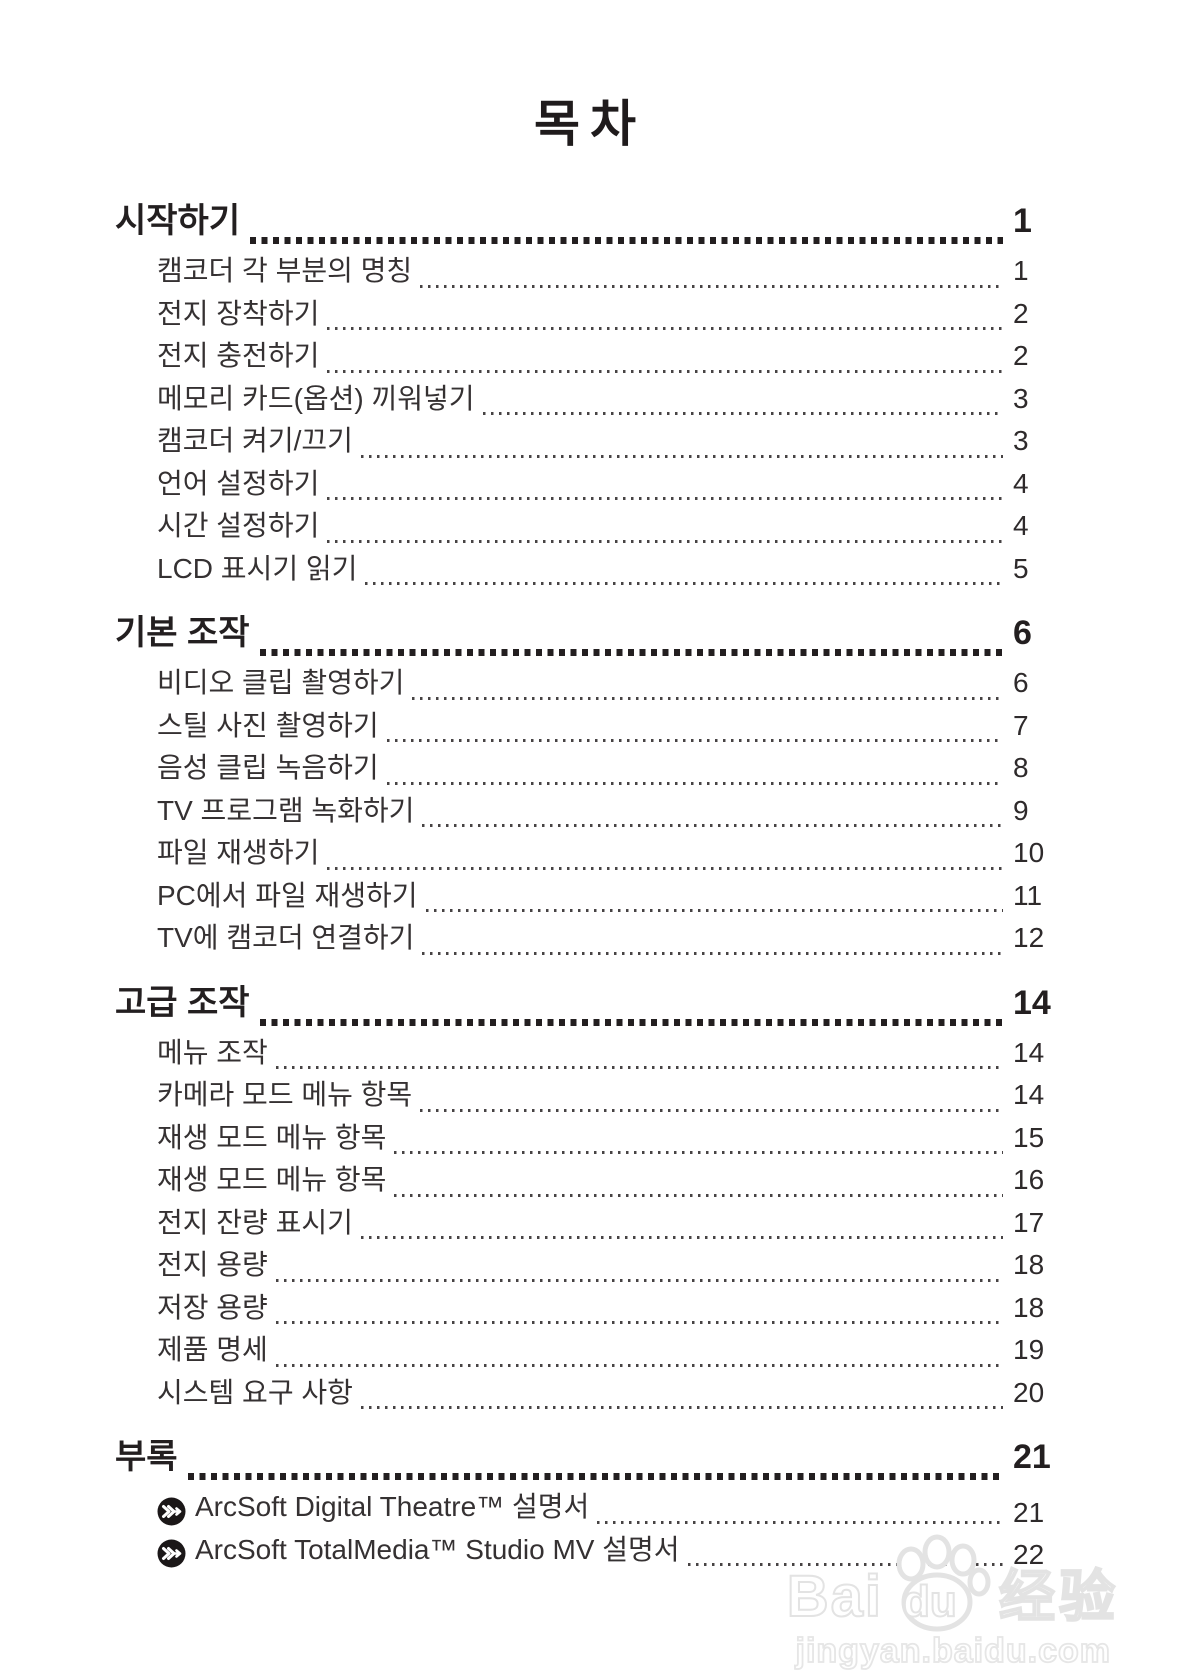  Describe the element at coordinates (590, 1003) in the screenshot. I see `section-heading: 고급 조작 14` at that location.